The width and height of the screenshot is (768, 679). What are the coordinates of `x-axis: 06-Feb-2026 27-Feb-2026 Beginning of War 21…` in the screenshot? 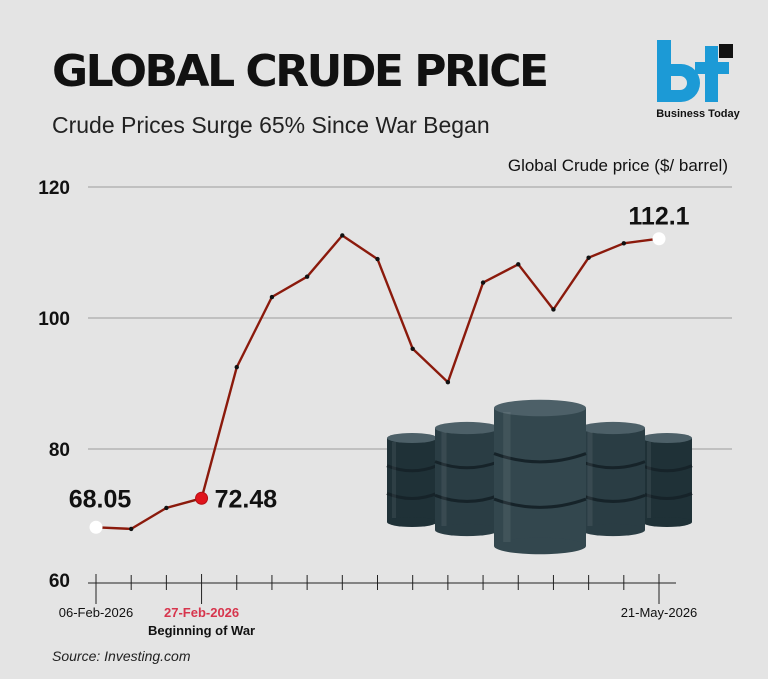 It's located at (378, 606).